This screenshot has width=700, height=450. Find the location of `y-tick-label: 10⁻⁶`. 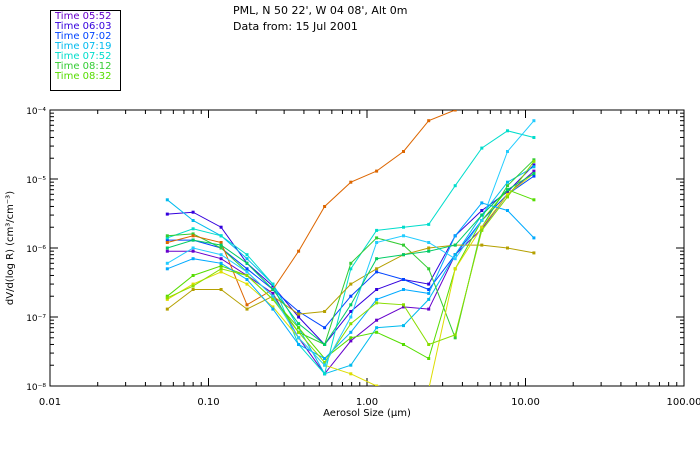

y-tick-label: 10⁻⁶ is located at coordinates (36, 250).